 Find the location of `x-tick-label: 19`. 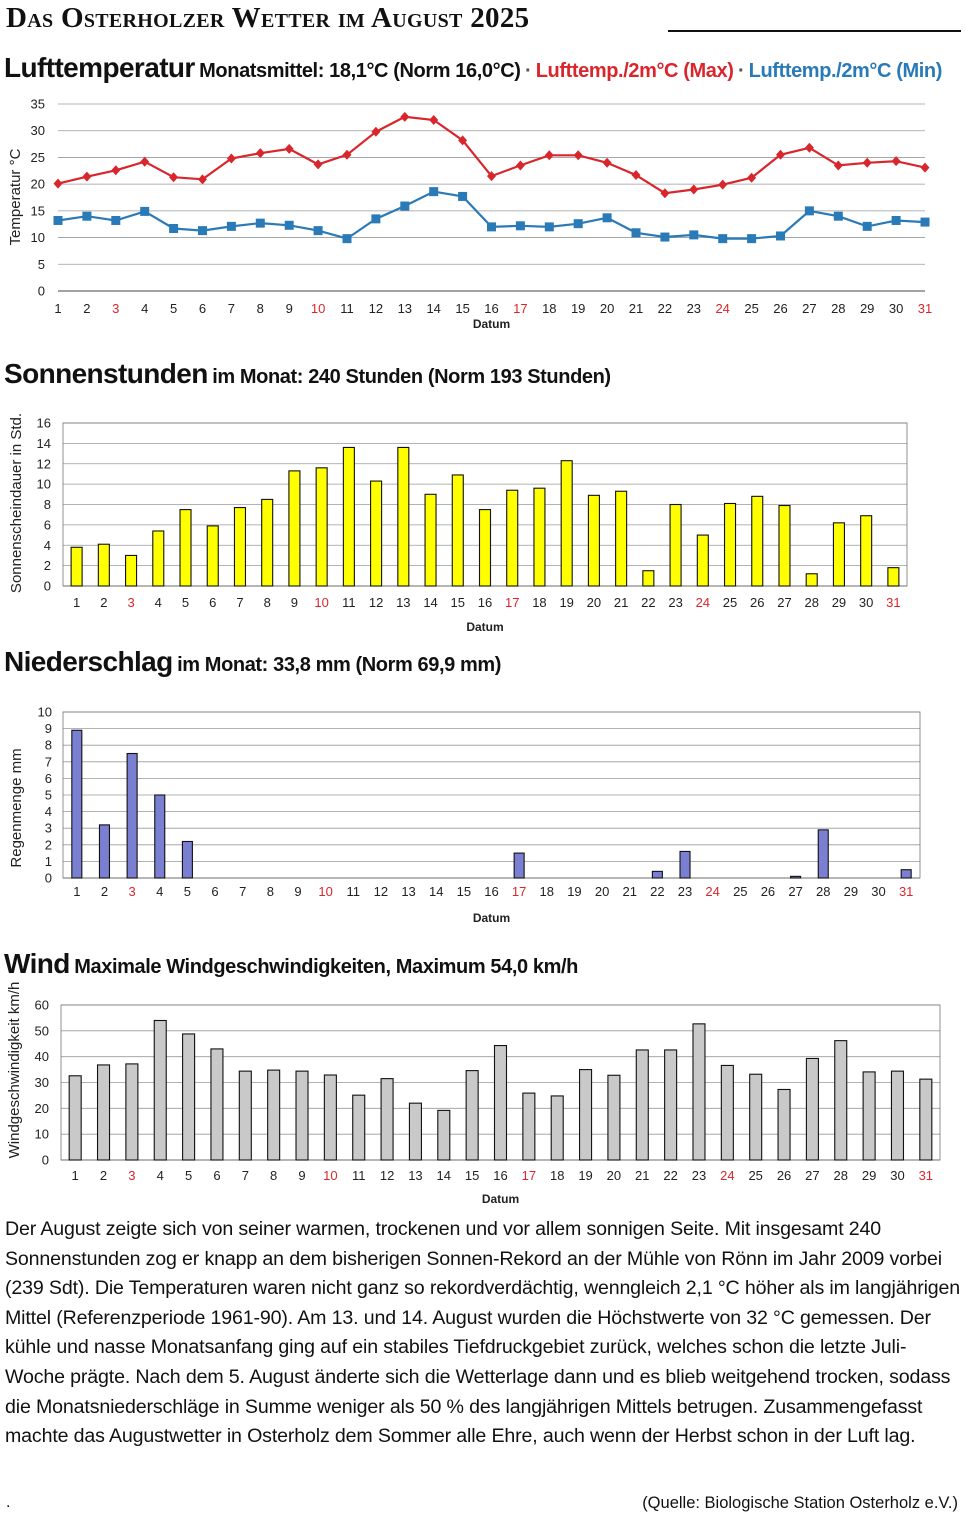

x-tick-label: 19 is located at coordinates (566, 602).